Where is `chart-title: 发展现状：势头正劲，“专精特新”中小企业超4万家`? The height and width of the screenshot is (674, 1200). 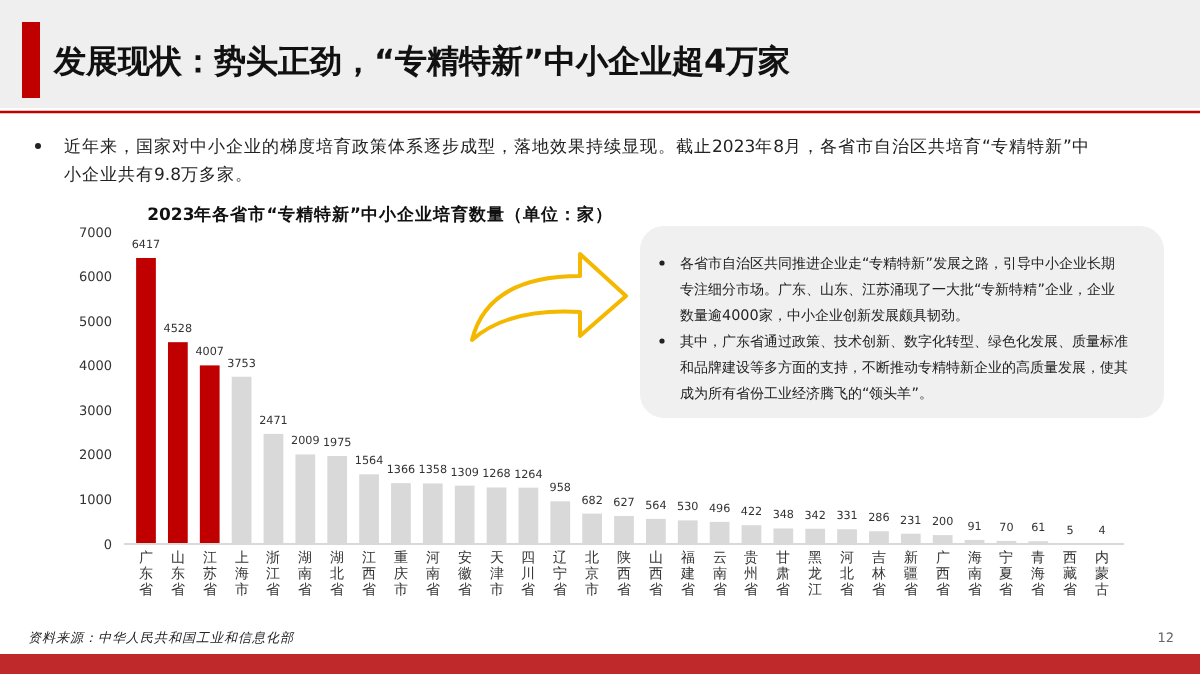
chart-title: 发展现状：势头正劲，“专精特新”中小企业超4万家 is located at coordinates (421, 61).